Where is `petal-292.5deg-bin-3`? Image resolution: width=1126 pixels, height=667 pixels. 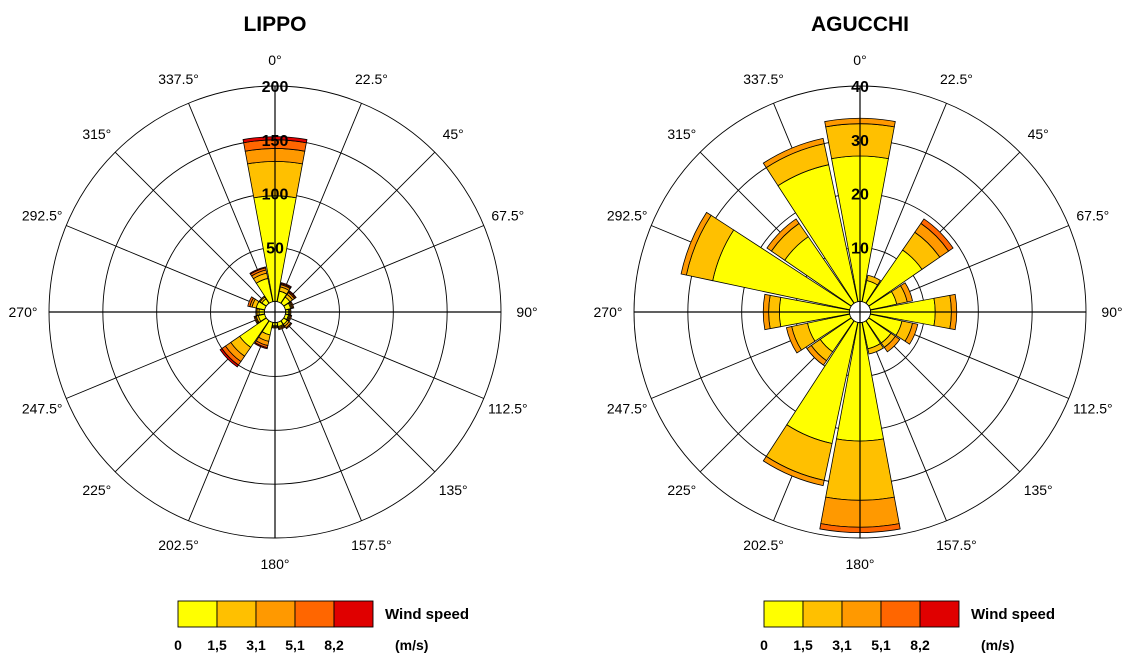 petal-292.5deg-bin-3 is located at coordinates (251, 302).